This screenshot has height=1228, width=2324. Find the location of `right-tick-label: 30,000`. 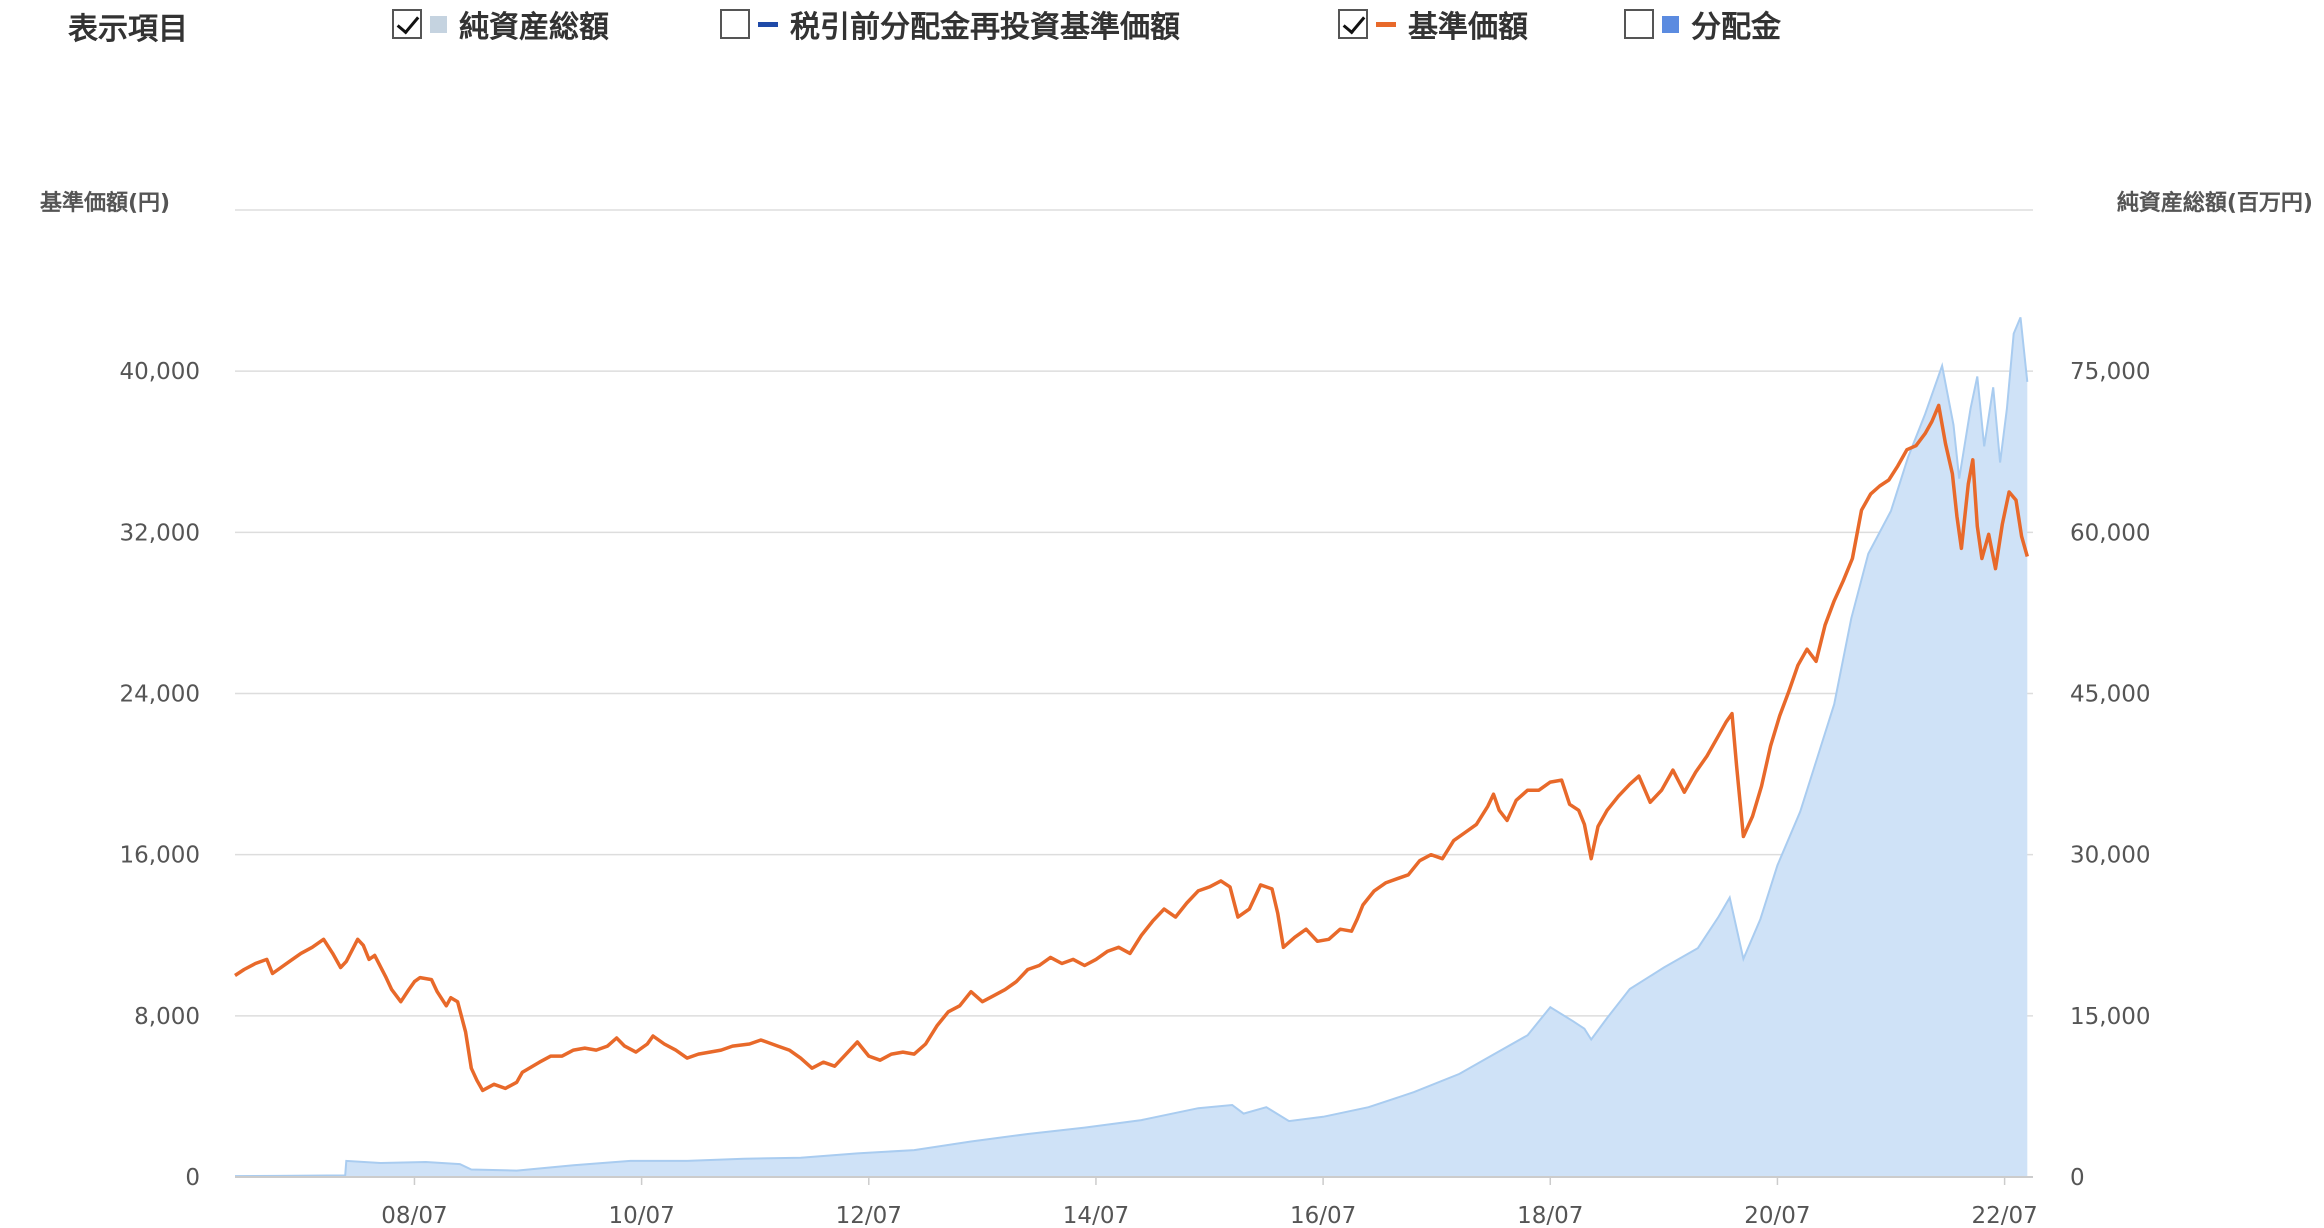

right-tick-label: 30,000 is located at coordinates (2110, 856).